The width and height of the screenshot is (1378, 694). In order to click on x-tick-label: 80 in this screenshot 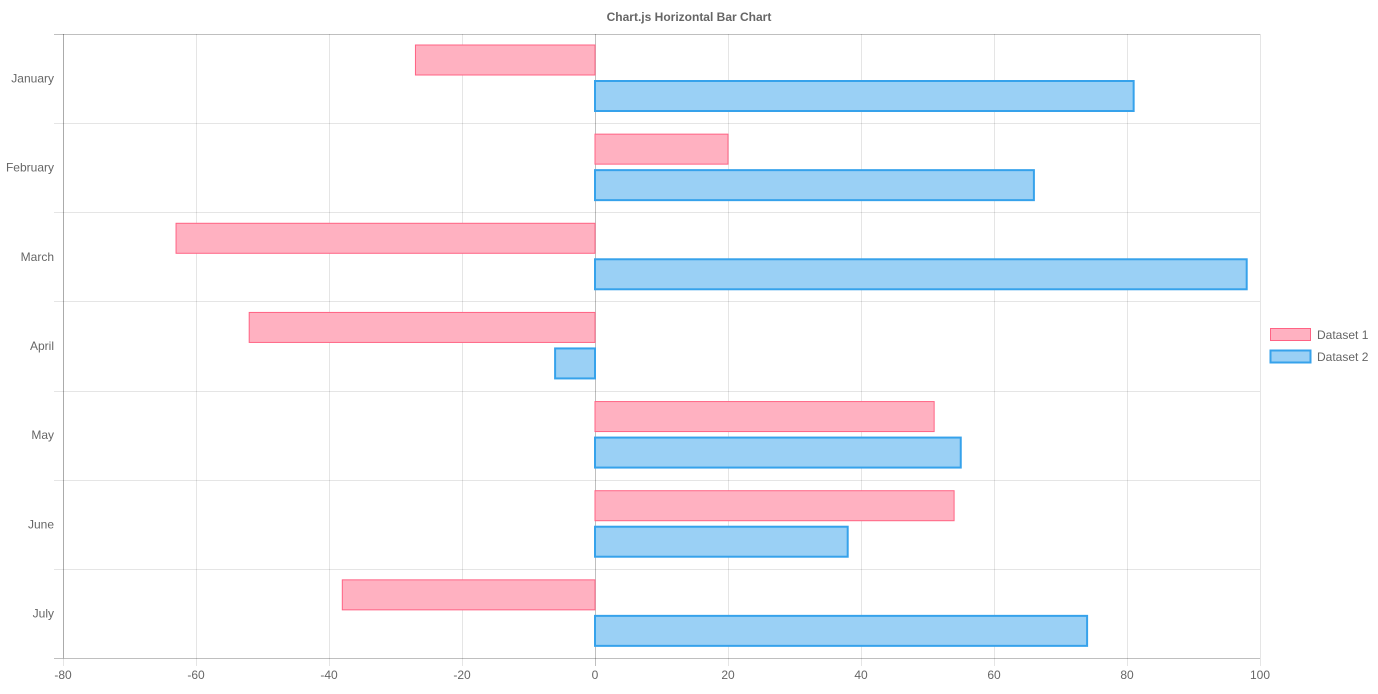, I will do `click(1127, 675)`.